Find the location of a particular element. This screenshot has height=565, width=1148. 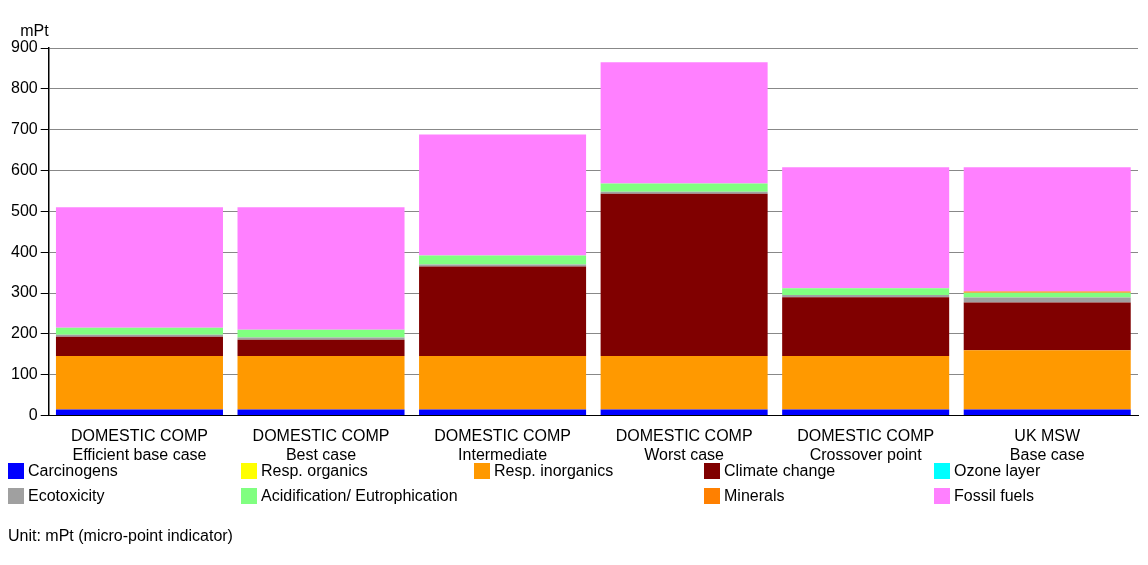

legend-label: Climate change is located at coordinates (780, 471).